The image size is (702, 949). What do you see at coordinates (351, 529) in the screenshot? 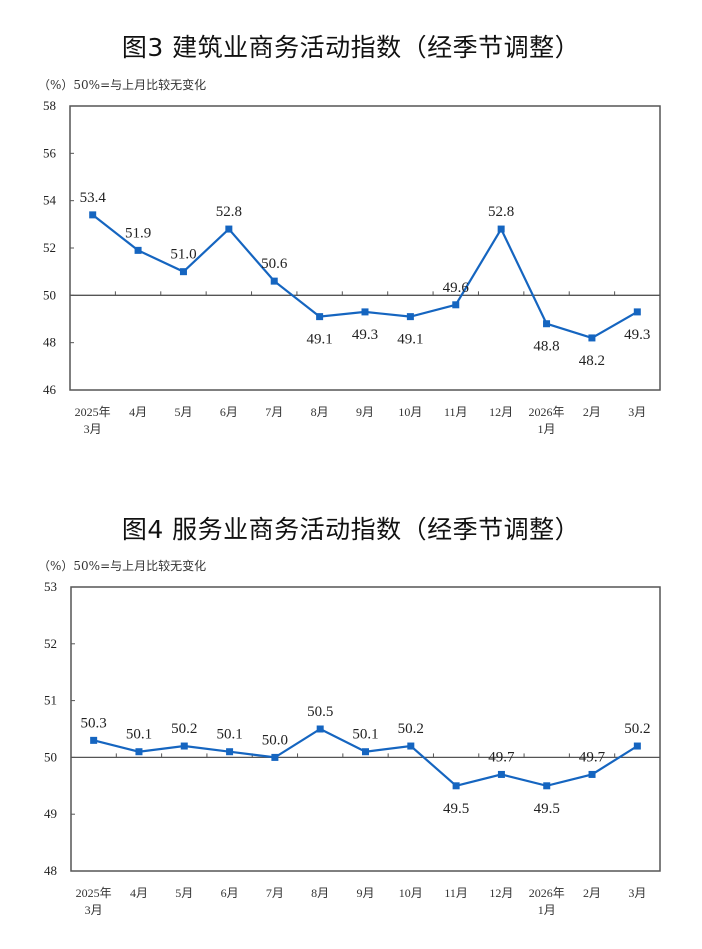
I see `chart-title: 图4 服务业商务活动指数（经季节调整）` at bounding box center [351, 529].